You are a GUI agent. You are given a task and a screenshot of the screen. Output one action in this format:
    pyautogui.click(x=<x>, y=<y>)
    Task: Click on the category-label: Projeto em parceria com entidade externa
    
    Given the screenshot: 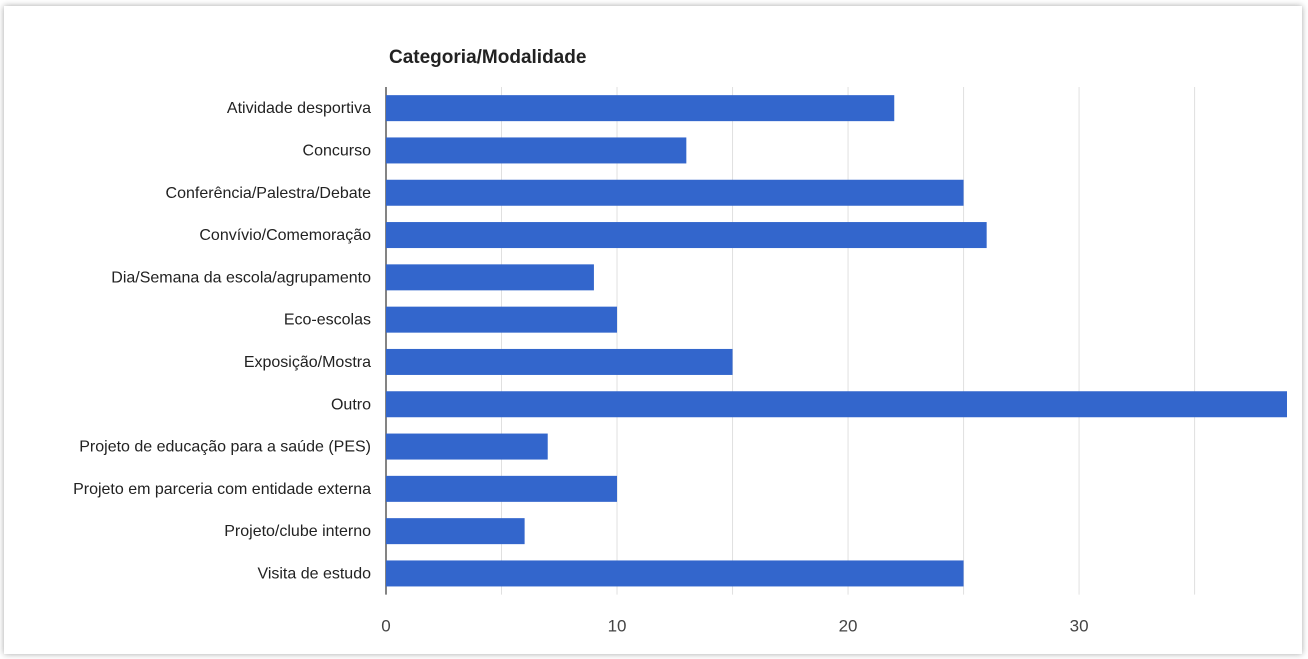 What is the action you would take?
    pyautogui.click(x=222, y=489)
    